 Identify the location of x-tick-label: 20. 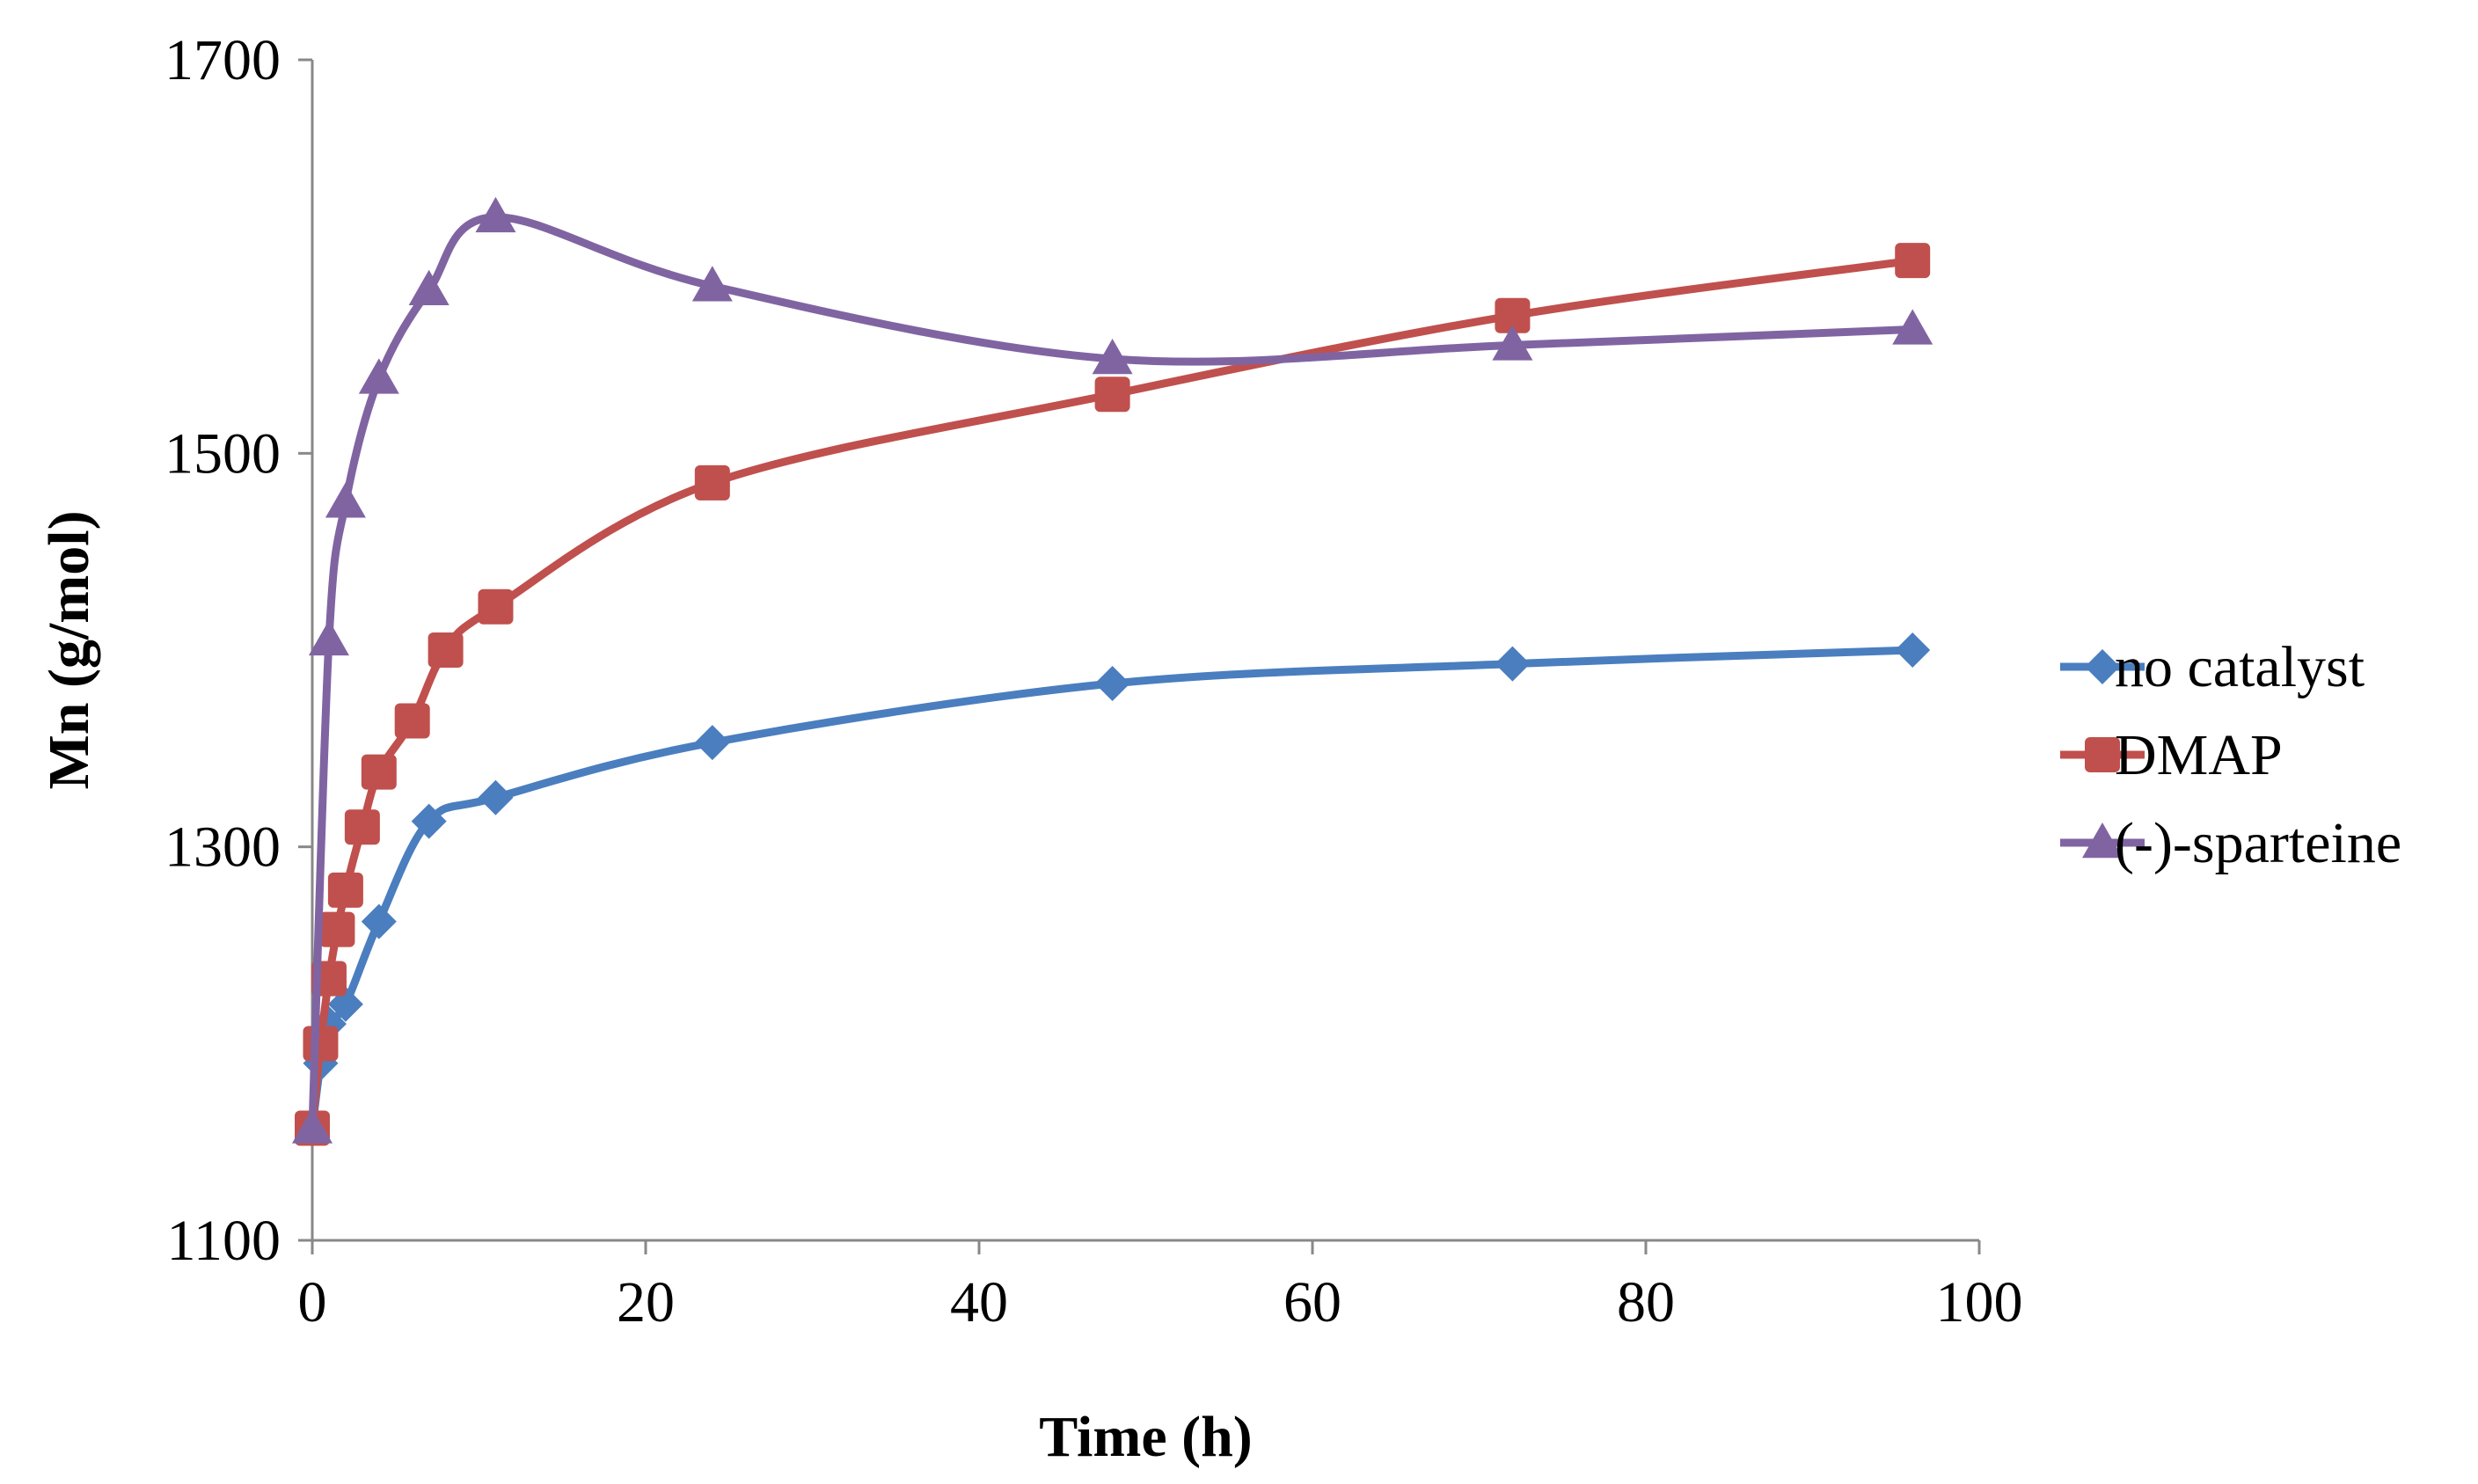
(646, 1302).